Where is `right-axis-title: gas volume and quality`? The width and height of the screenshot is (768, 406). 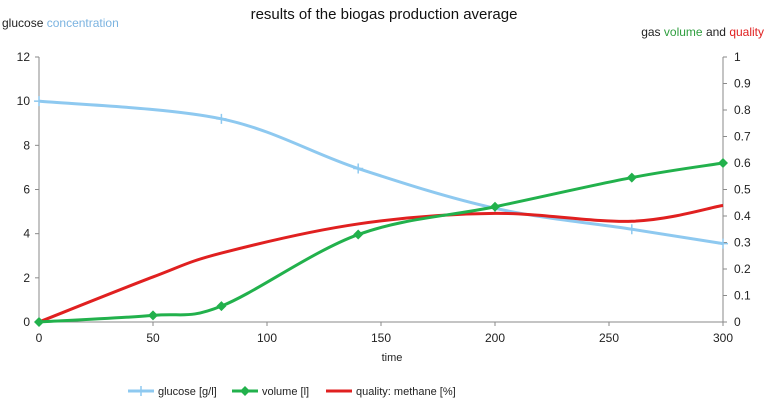
right-axis-title: gas volume and quality is located at coordinates (702, 32).